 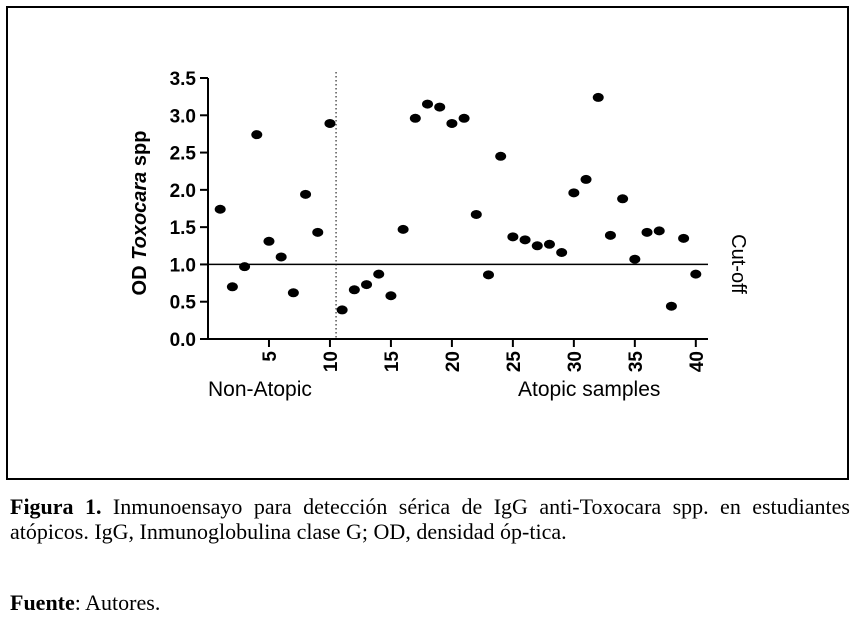 What do you see at coordinates (140, 213) in the screenshot?
I see `y-axis-label: OD Toxocara spp` at bounding box center [140, 213].